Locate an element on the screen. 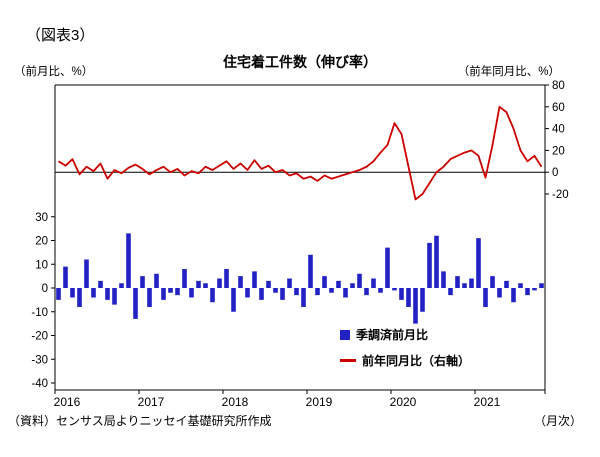  svg-text: 80 is located at coordinates (558, 86).